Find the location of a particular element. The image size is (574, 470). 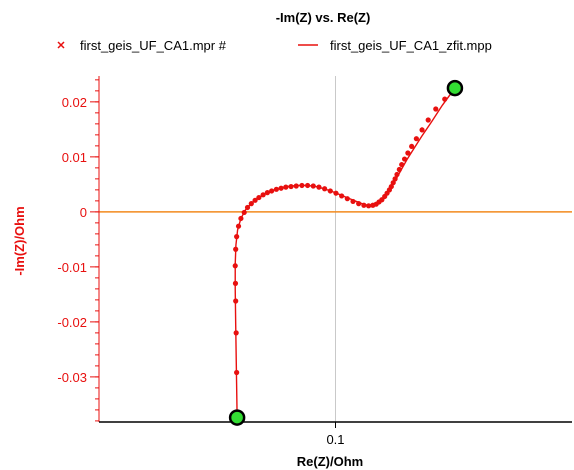

x-tick-label: 0.1 is located at coordinates (335, 439).